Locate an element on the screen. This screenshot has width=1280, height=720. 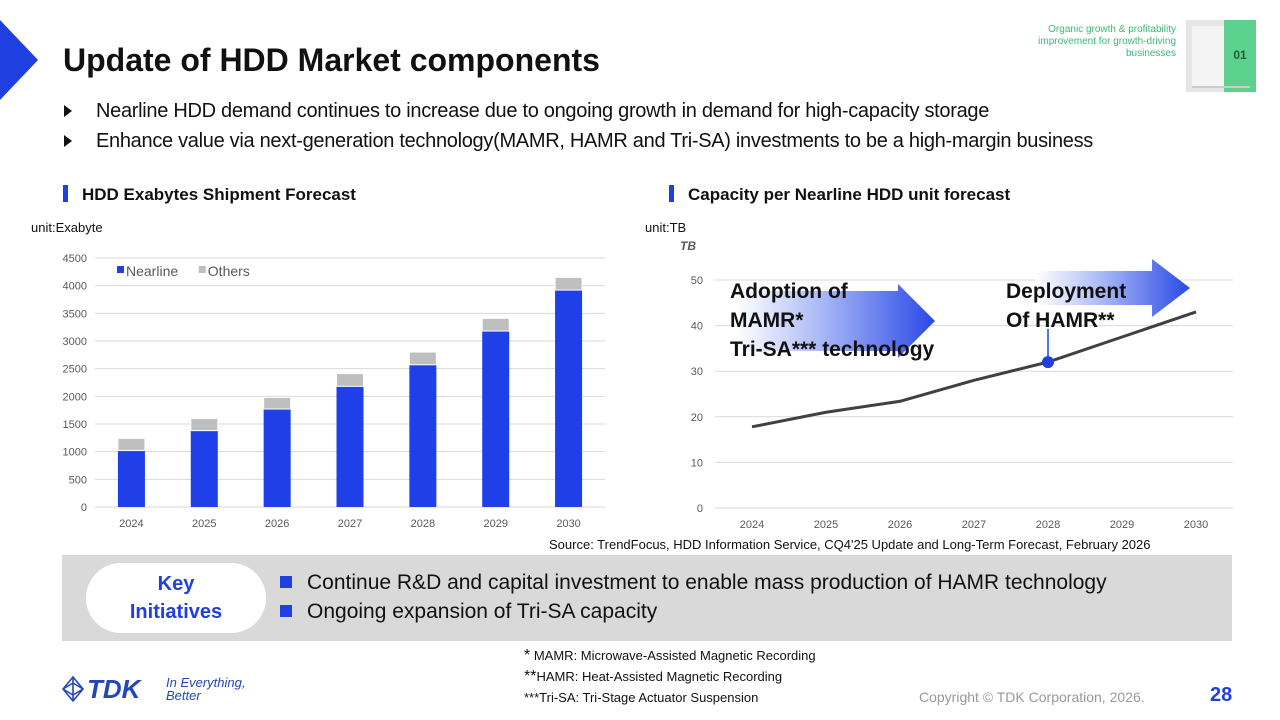
footnote: **HAMR: Heat-Assisted Magnetic Recording is located at coordinates (653, 676).